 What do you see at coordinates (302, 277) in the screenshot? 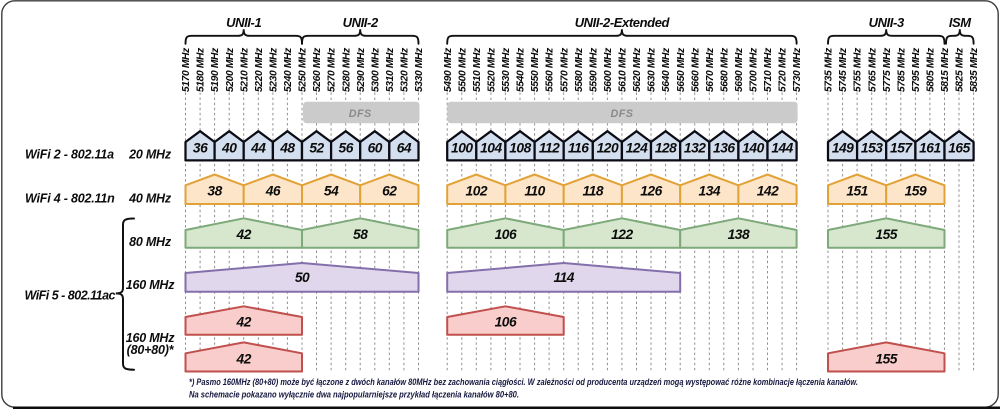
I see `svg-text: 50` at bounding box center [302, 277].